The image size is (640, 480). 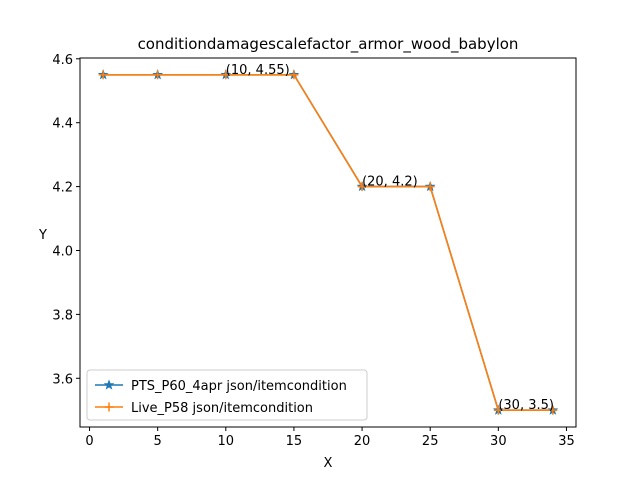 I want to click on legend-box, so click(x=227, y=395).